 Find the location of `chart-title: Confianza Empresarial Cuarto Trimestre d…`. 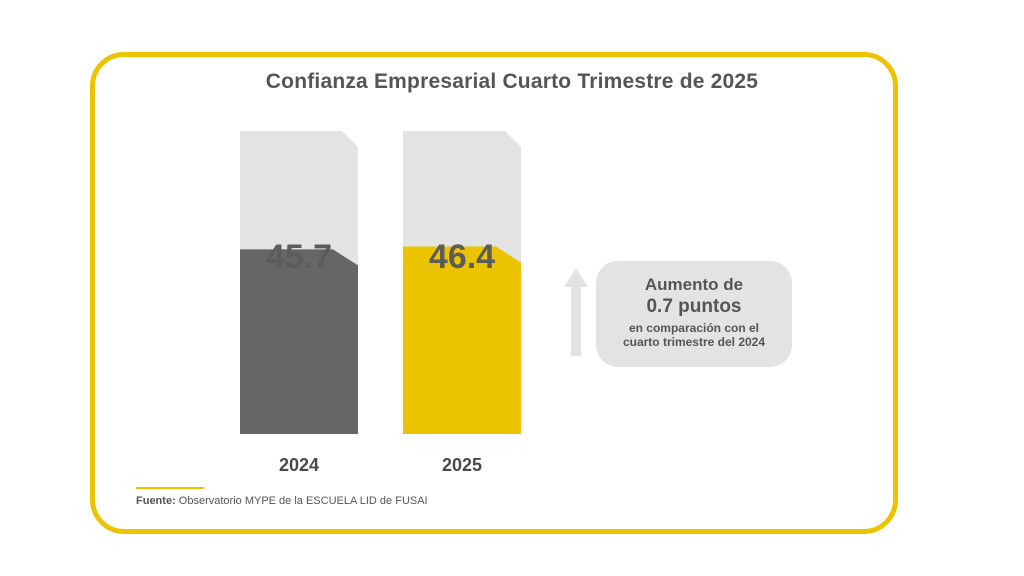

chart-title: Confianza Empresarial Cuarto Trimestre d… is located at coordinates (512, 81).